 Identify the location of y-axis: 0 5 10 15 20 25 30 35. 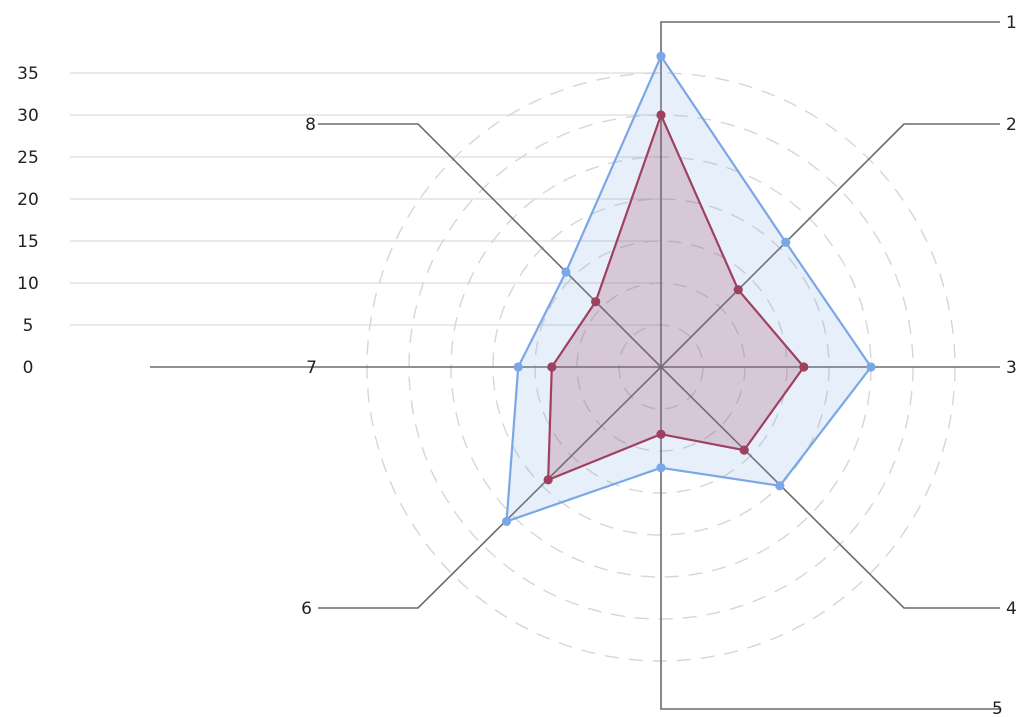
(28, 221).